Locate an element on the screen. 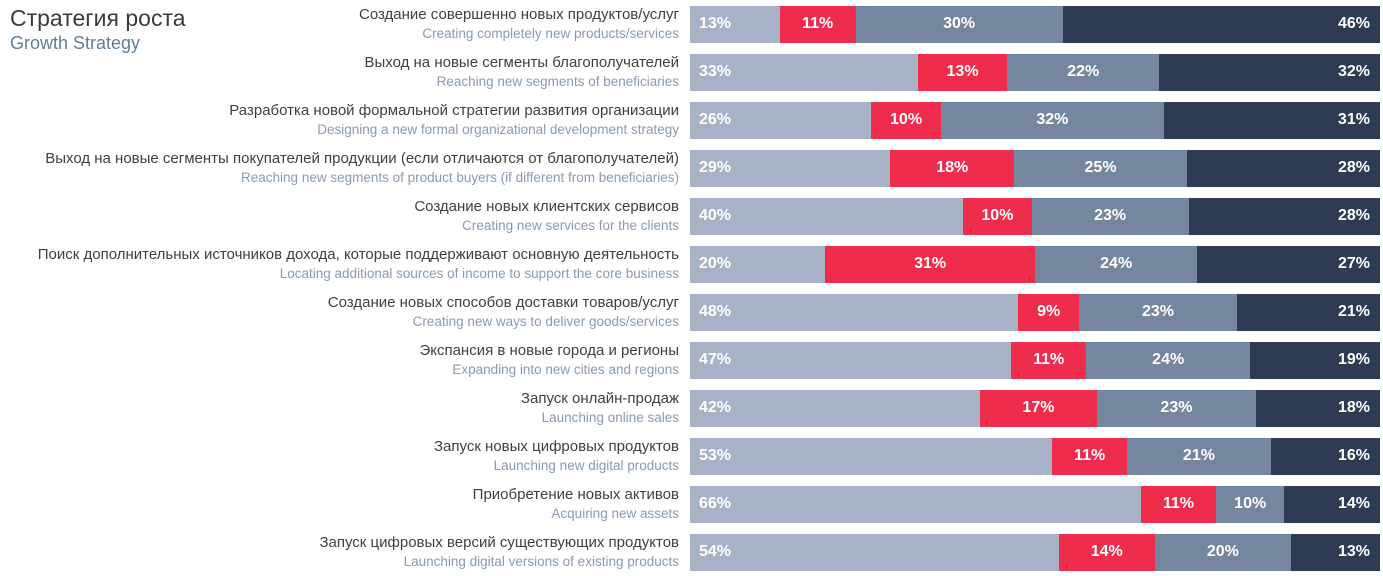 The height and width of the screenshot is (576, 1383). bar-segment-4: 18% is located at coordinates (1317, 408).